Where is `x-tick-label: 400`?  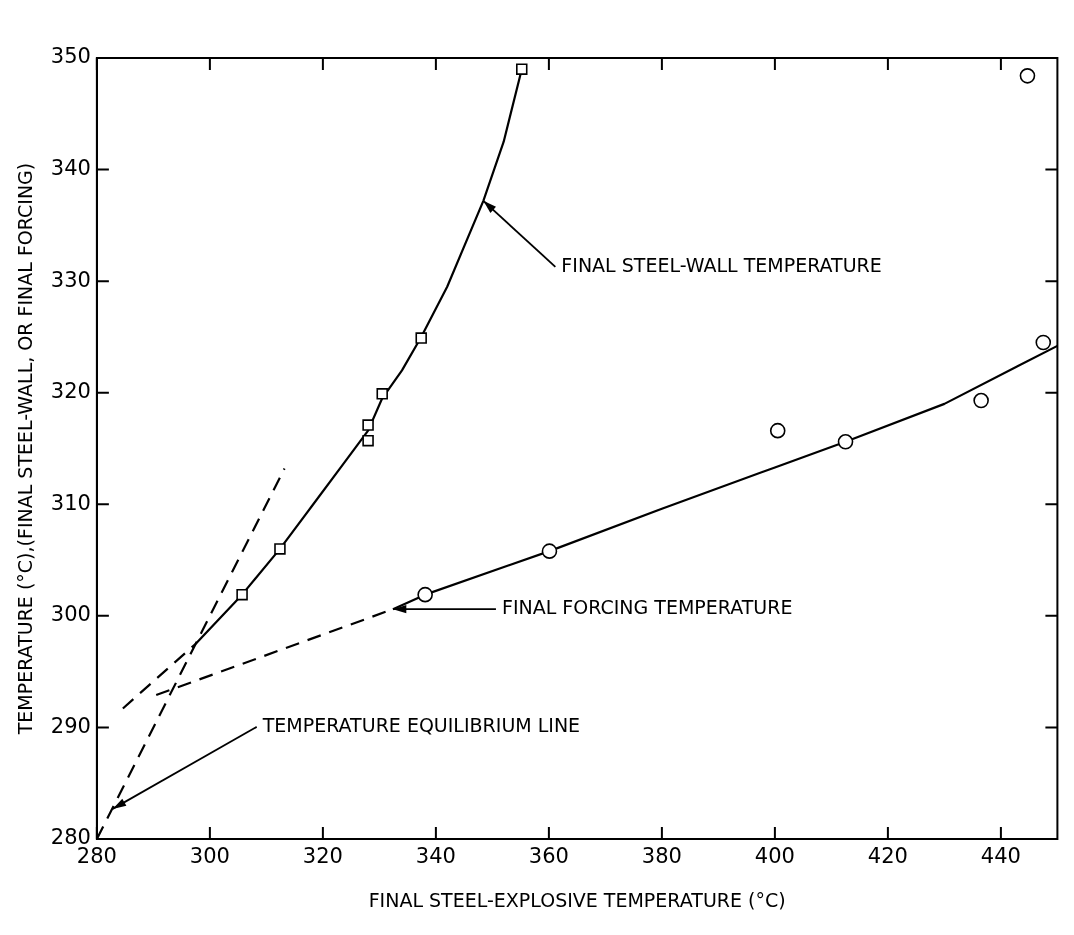
x-tick-label: 400 is located at coordinates (774, 856).